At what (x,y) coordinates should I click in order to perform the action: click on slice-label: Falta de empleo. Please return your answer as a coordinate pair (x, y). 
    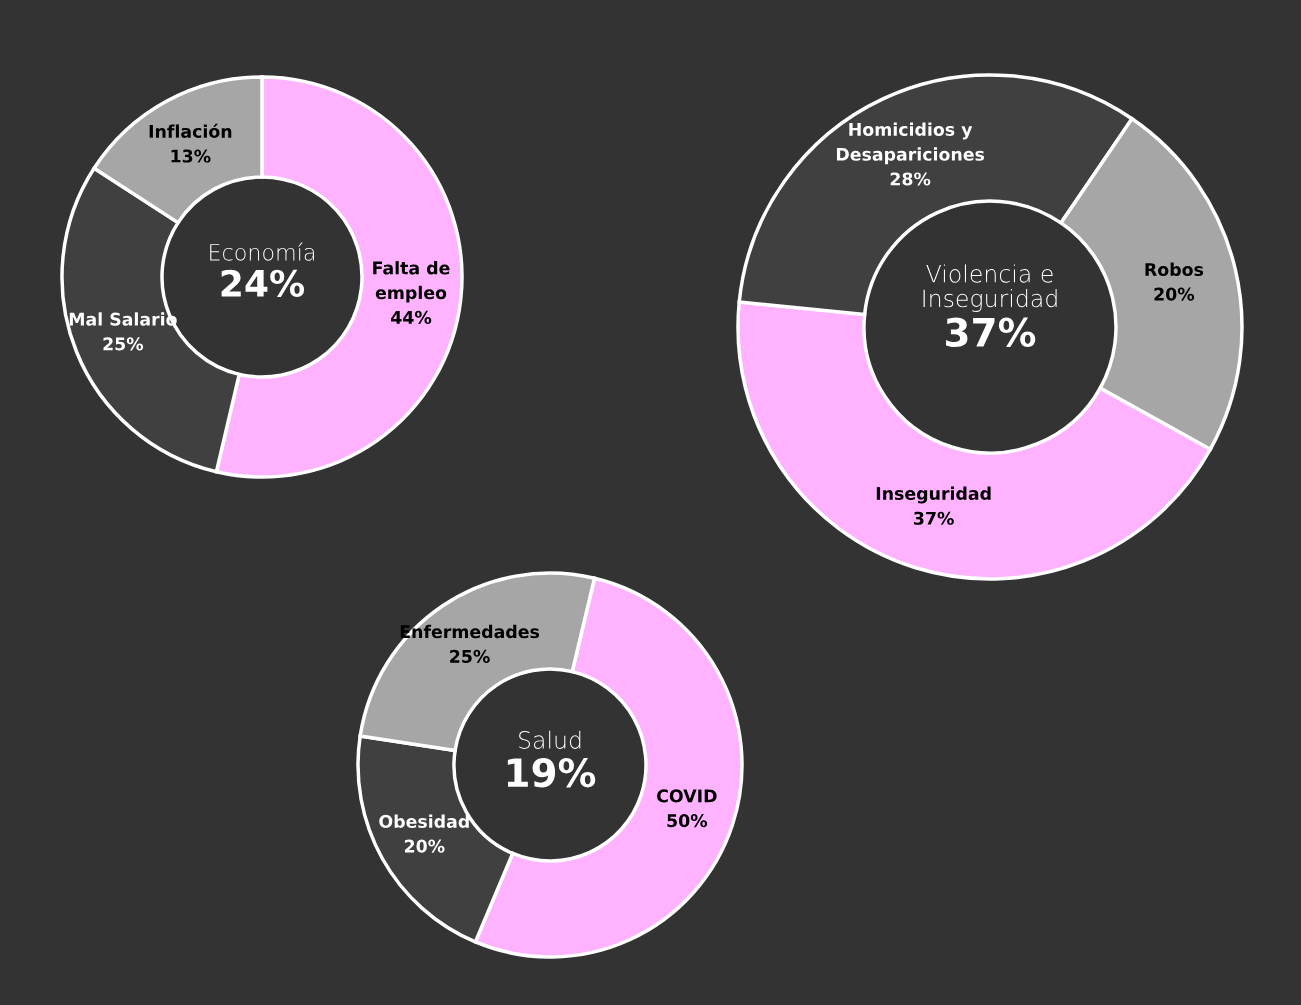
    Looking at the image, I should click on (411, 282).